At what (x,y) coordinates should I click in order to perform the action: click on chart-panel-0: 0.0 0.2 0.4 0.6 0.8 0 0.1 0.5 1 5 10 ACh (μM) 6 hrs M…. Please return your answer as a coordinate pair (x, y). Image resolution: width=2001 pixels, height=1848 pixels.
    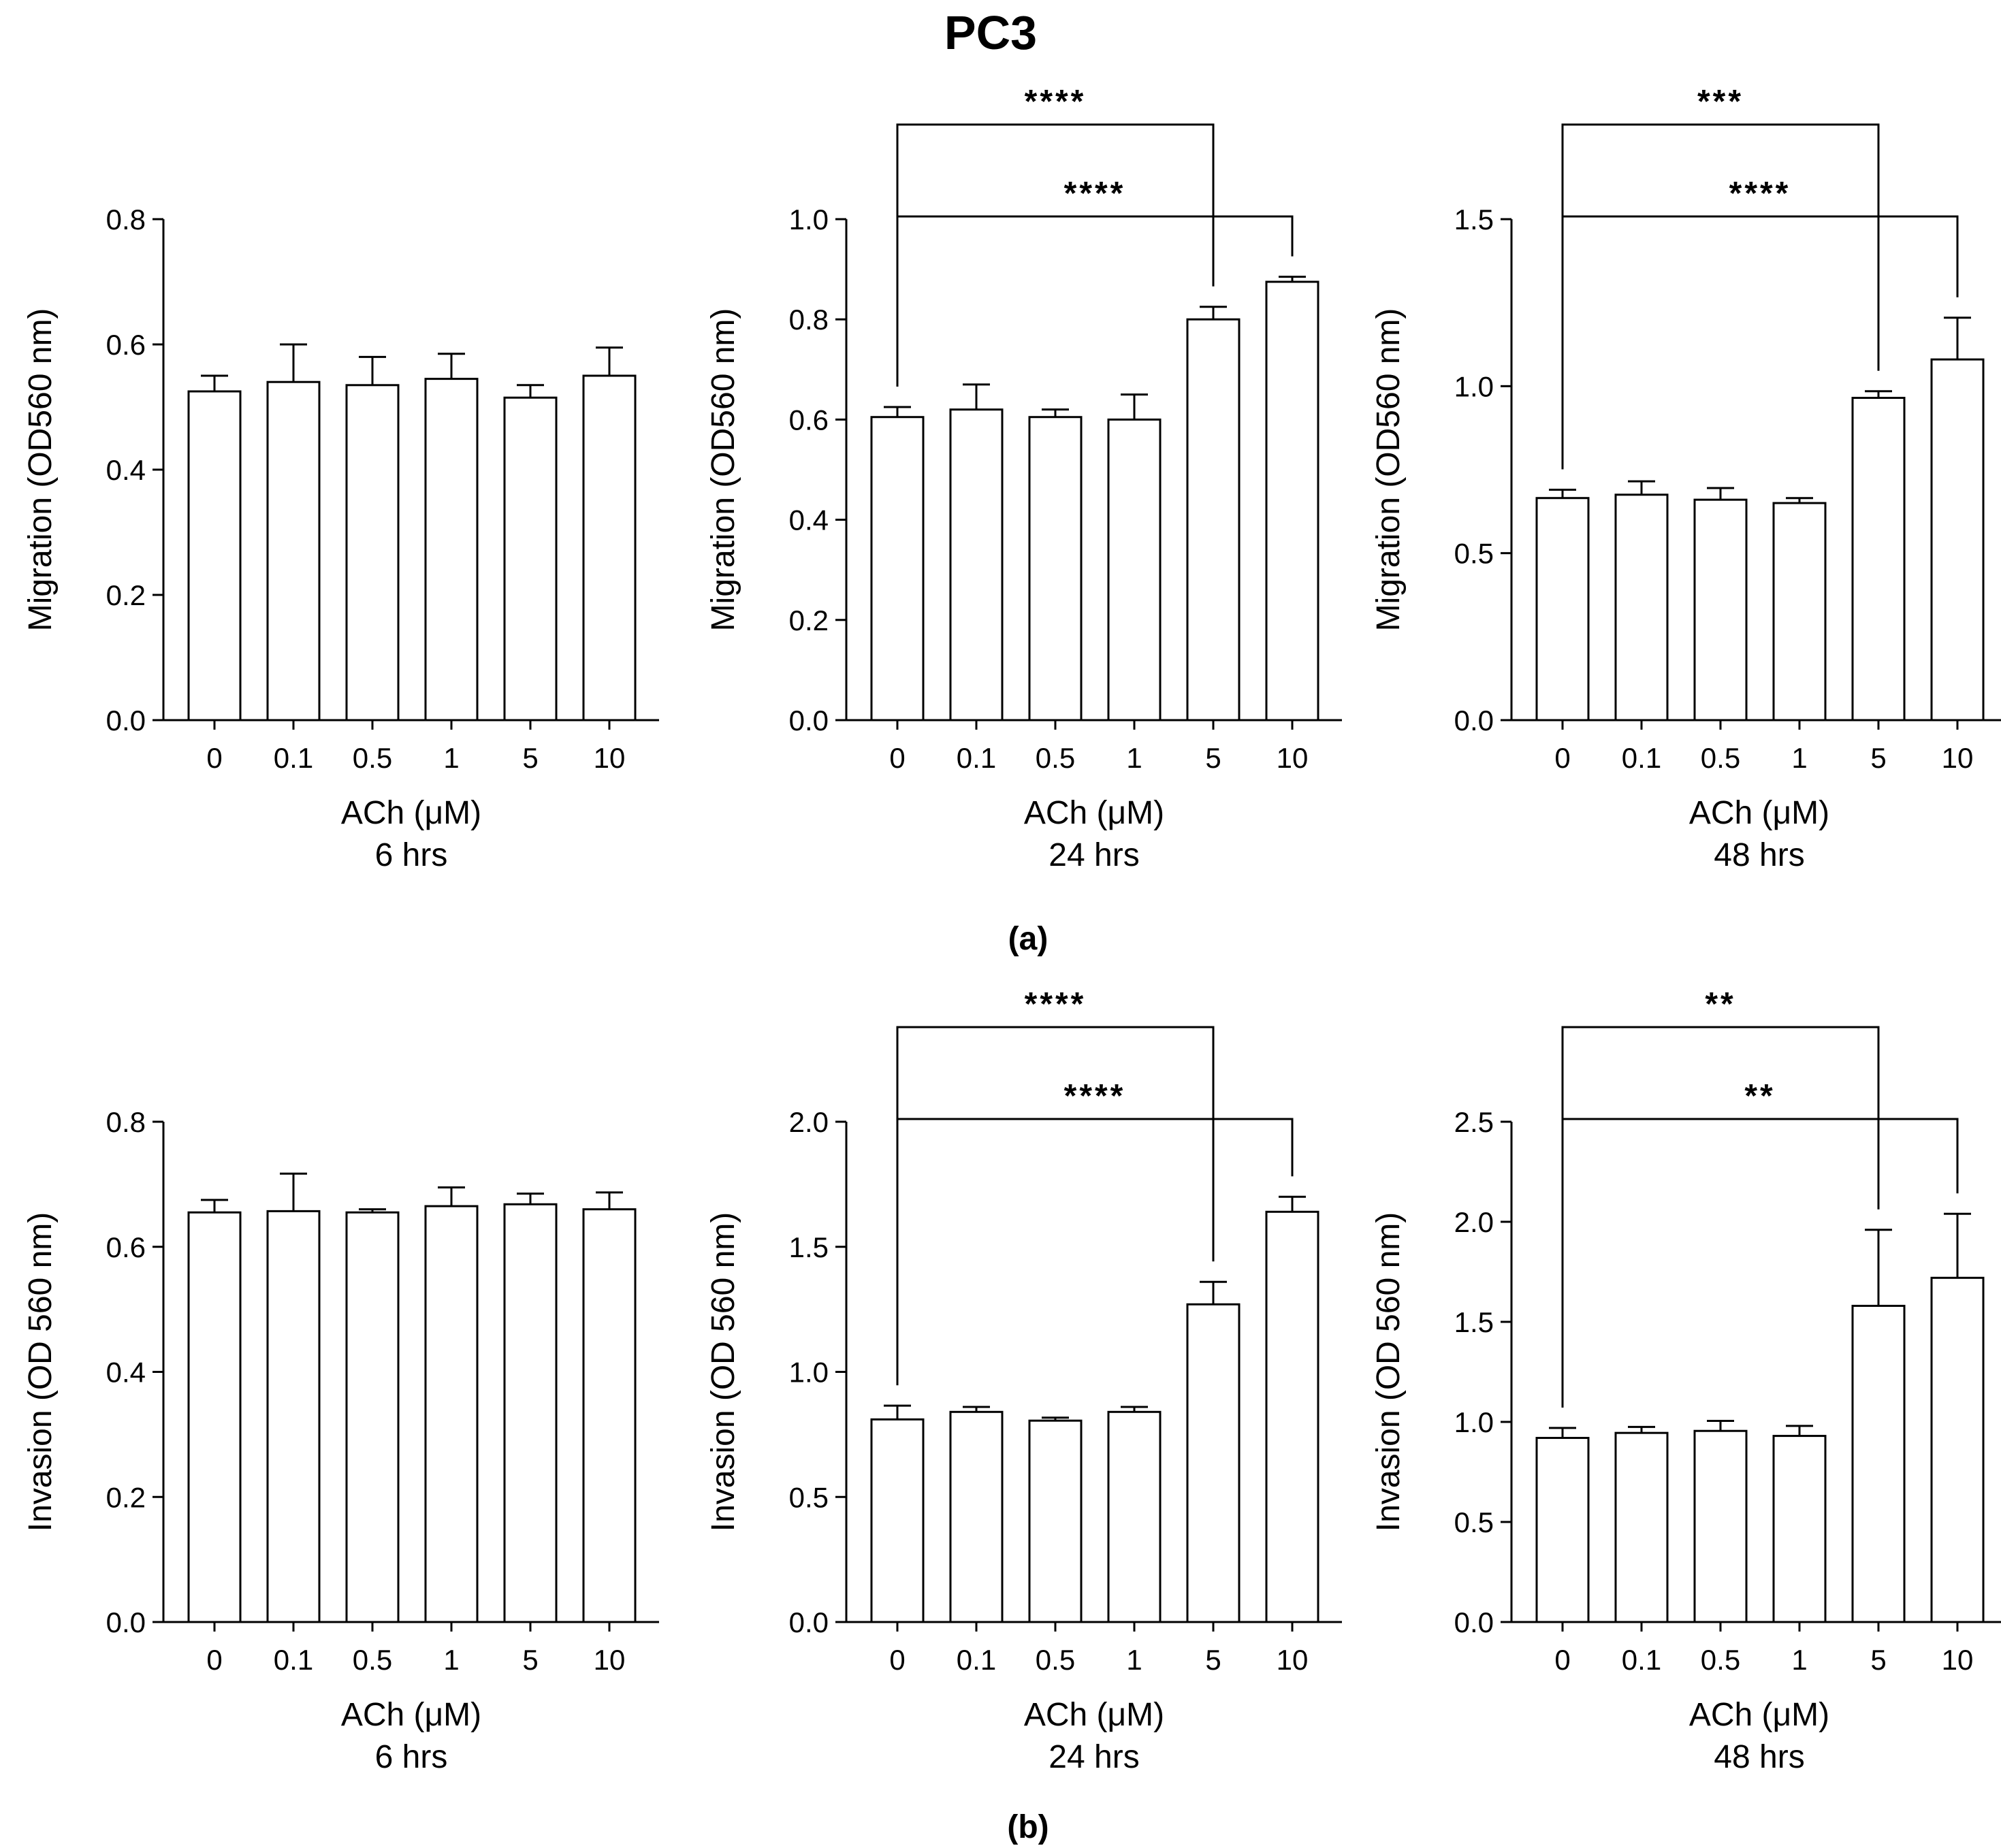
    Looking at the image, I should click on (340, 538).